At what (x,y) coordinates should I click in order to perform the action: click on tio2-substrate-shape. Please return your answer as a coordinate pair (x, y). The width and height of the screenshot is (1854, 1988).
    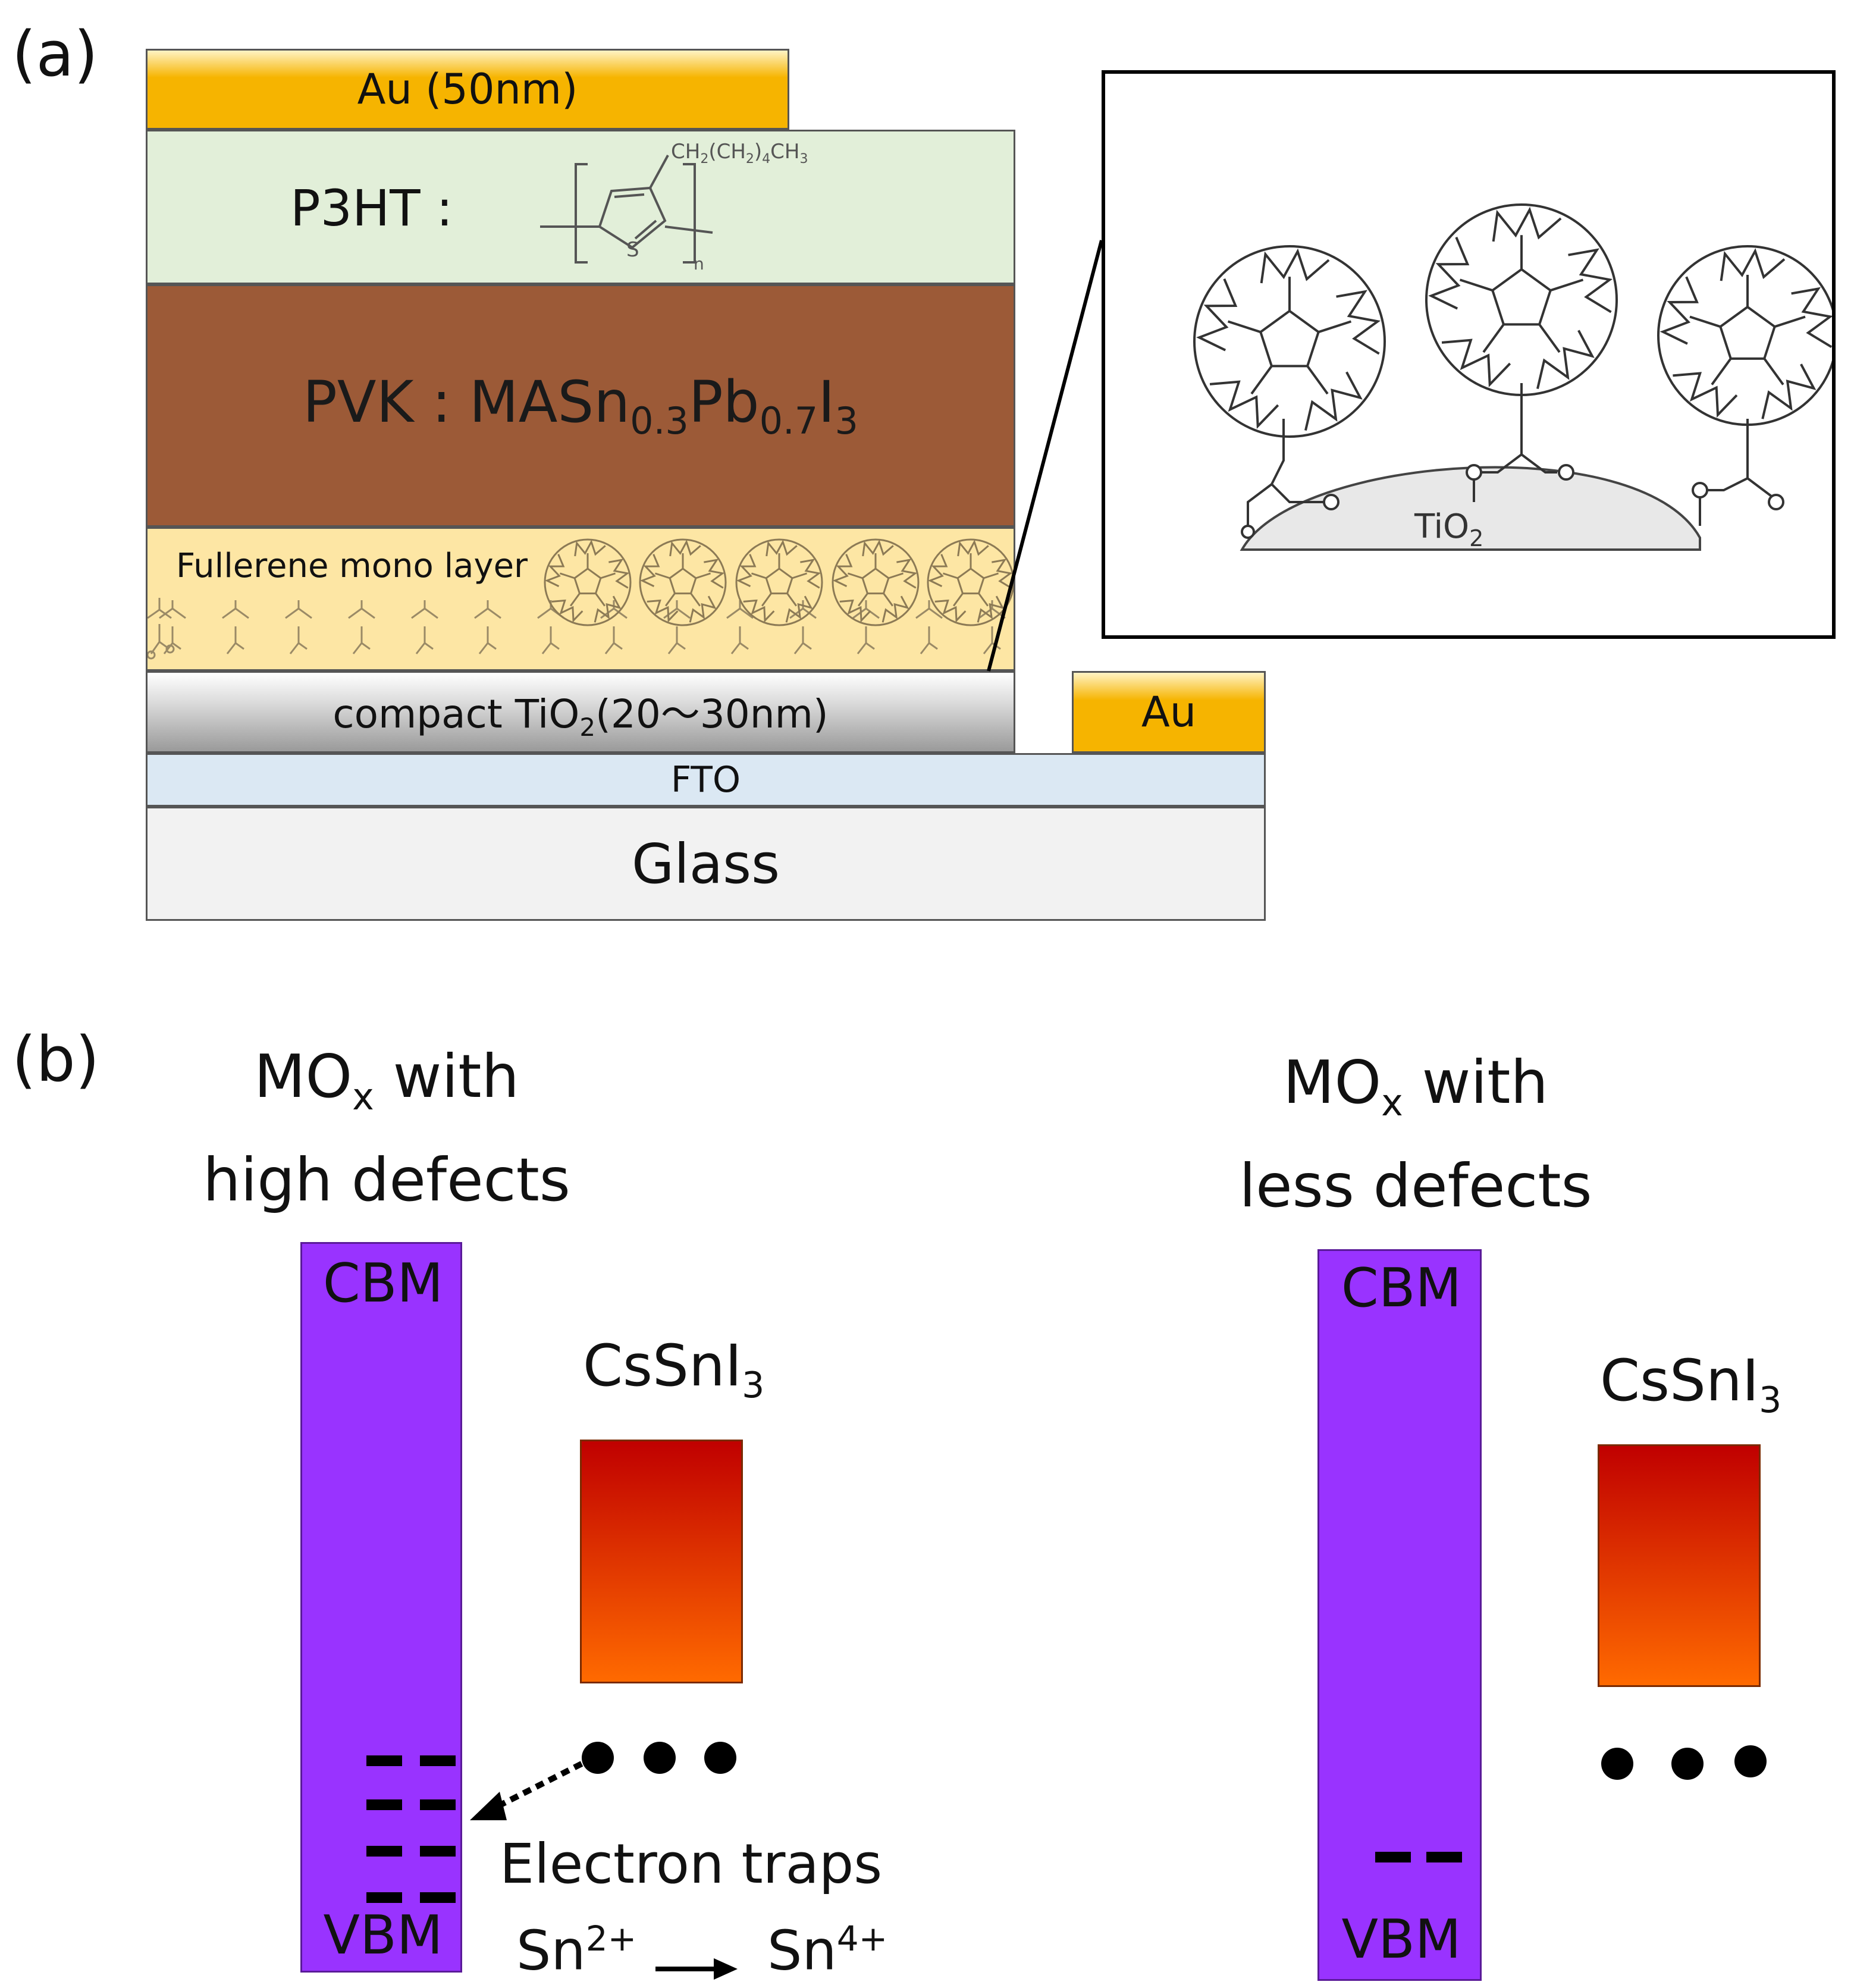
    Looking at the image, I should click on (1471, 509).